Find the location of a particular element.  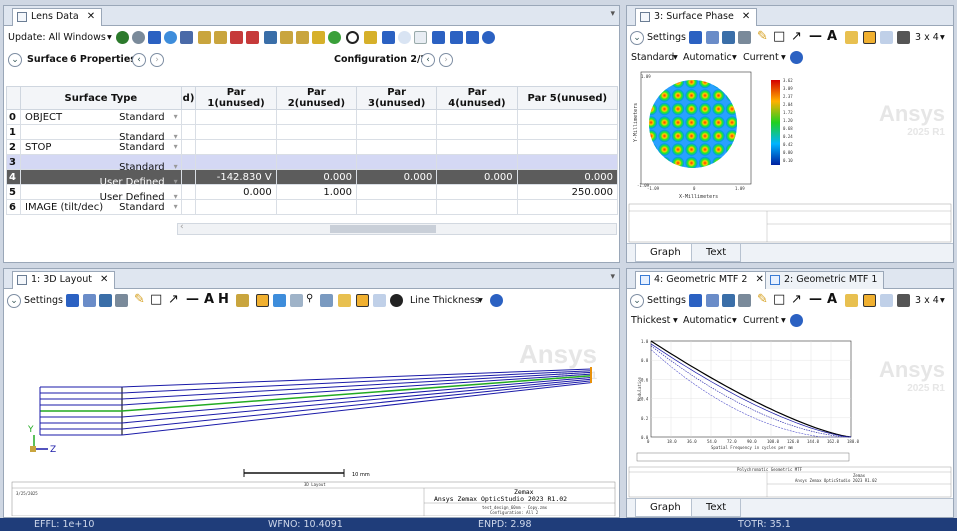

make-thermal-icon is located at coordinates (370, 37).